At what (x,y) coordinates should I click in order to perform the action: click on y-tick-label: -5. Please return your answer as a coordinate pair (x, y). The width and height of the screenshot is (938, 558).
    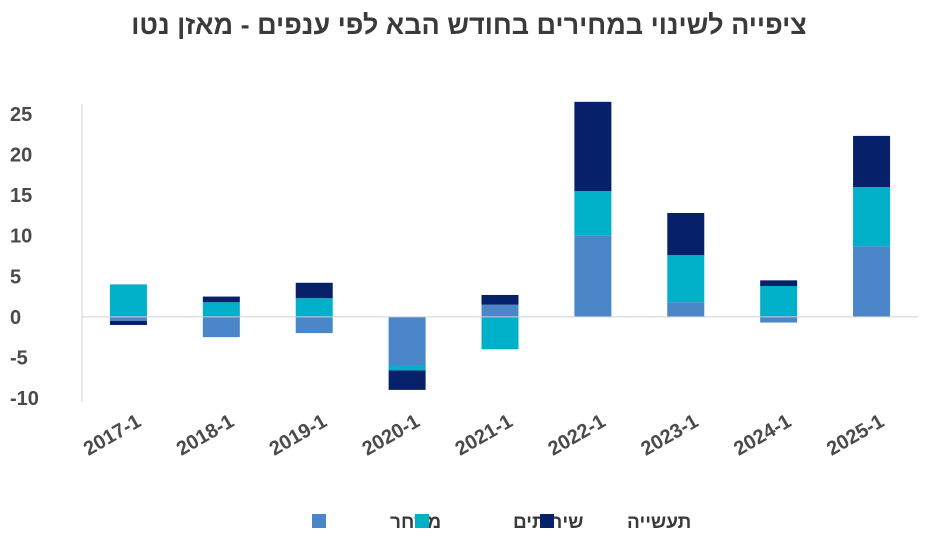
    Looking at the image, I should click on (19, 358).